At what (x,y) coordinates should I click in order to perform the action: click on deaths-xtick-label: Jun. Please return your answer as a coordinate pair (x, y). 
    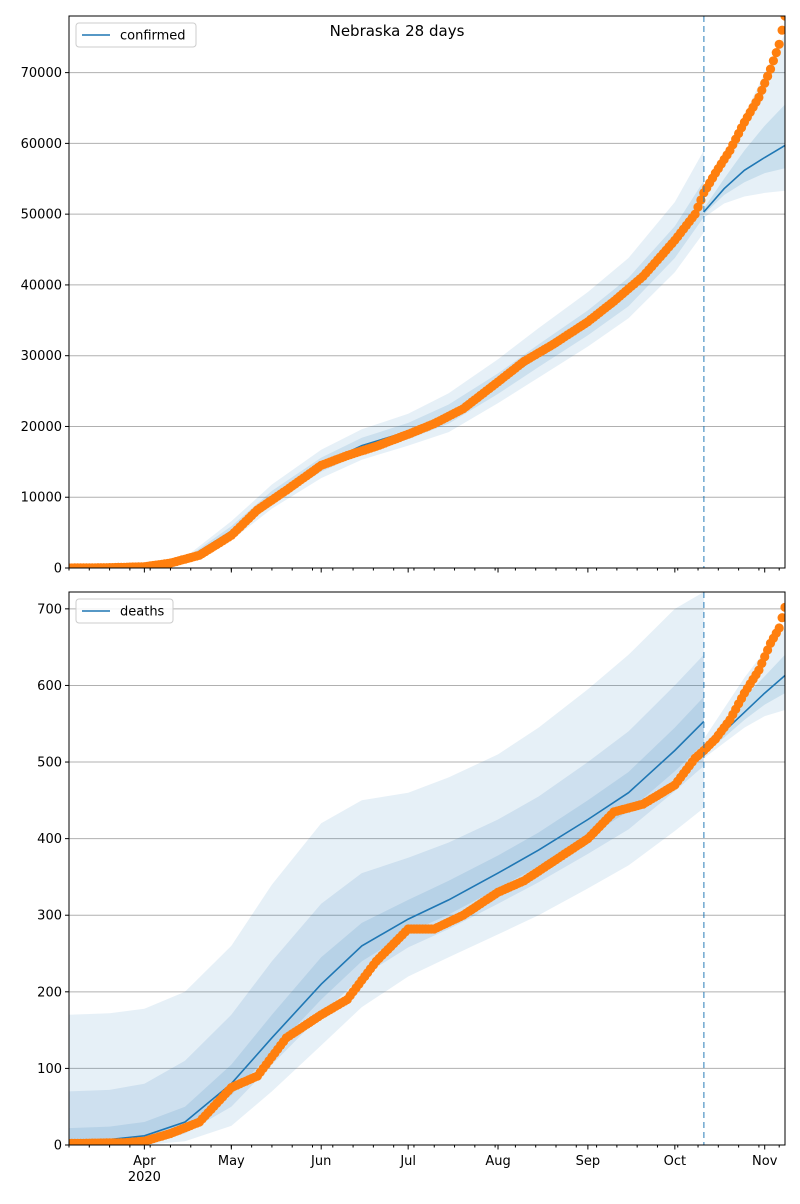
    Looking at the image, I should click on (320, 1161).